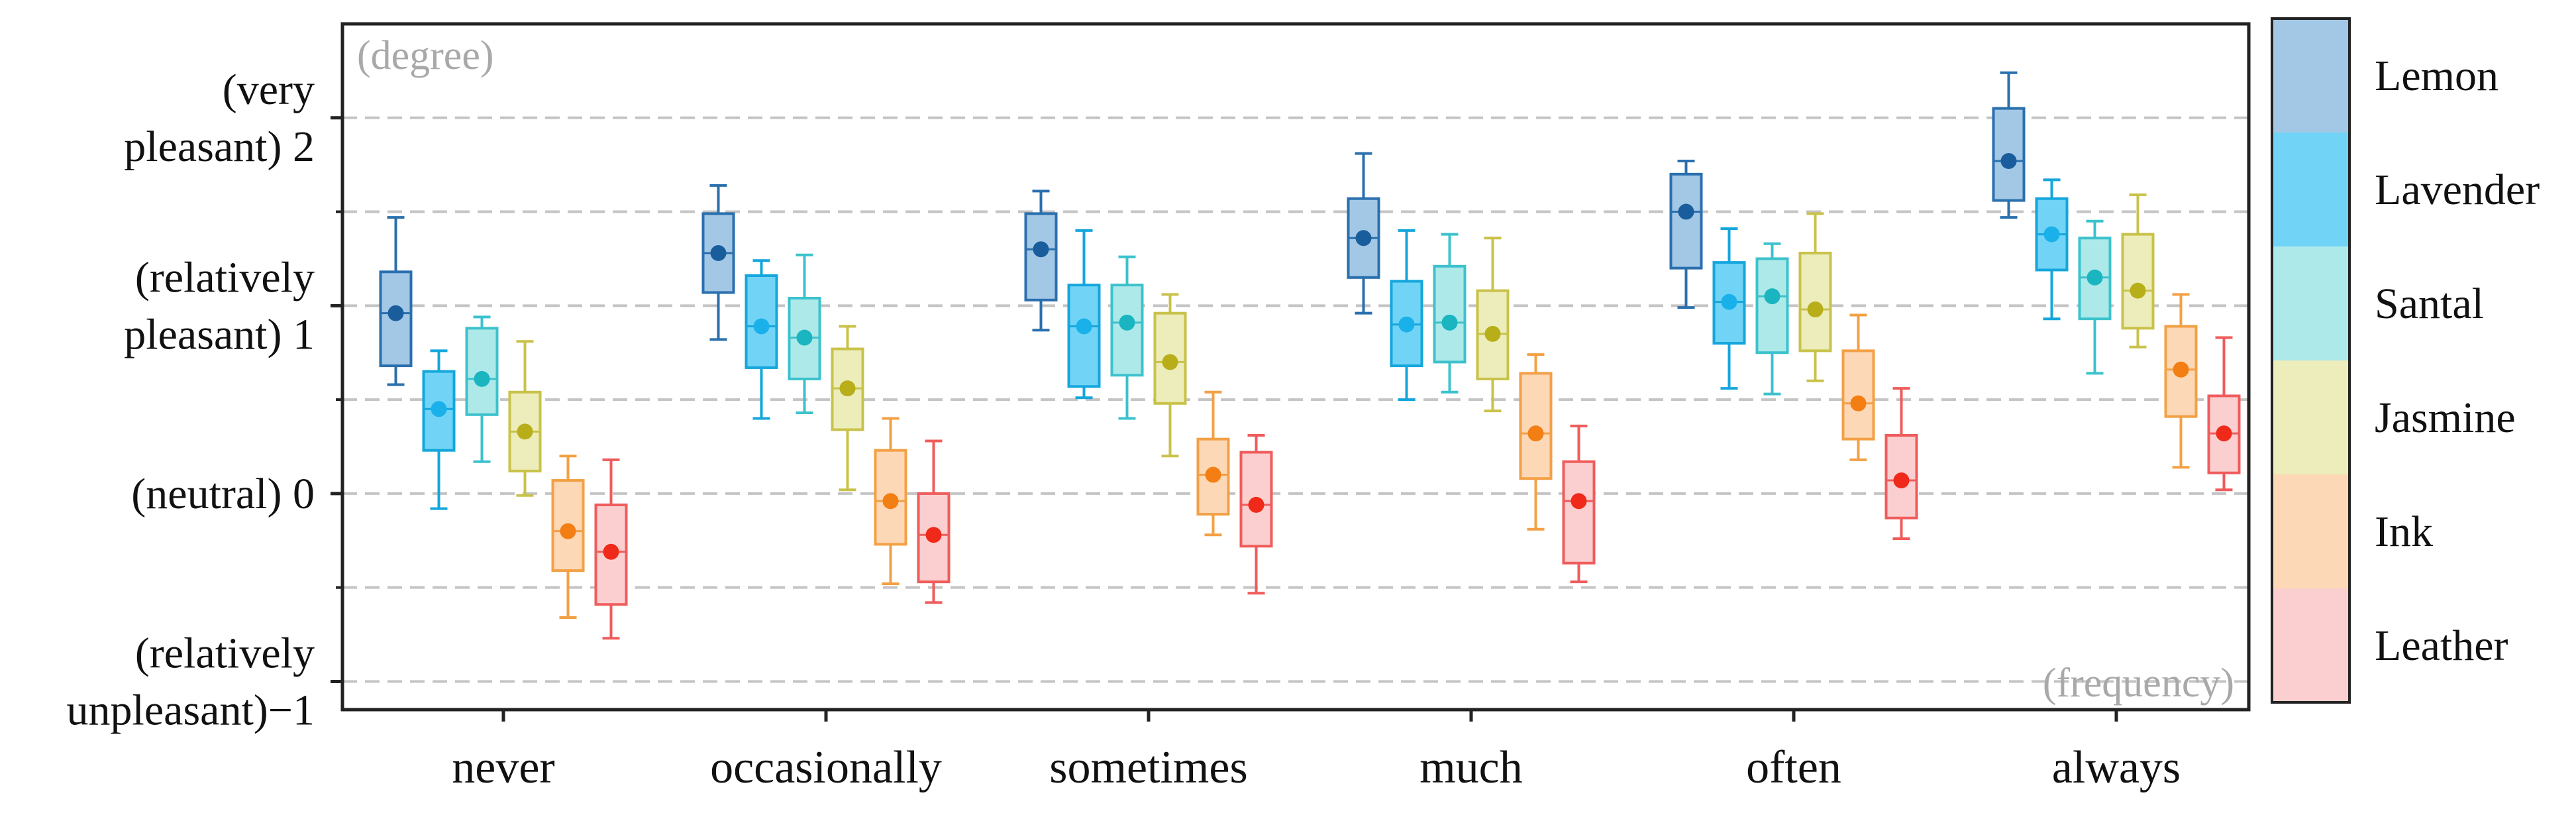 The height and width of the screenshot is (815, 2576). What do you see at coordinates (223, 494) in the screenshot?
I see `y-tick-label: (neutral) 0` at bounding box center [223, 494].